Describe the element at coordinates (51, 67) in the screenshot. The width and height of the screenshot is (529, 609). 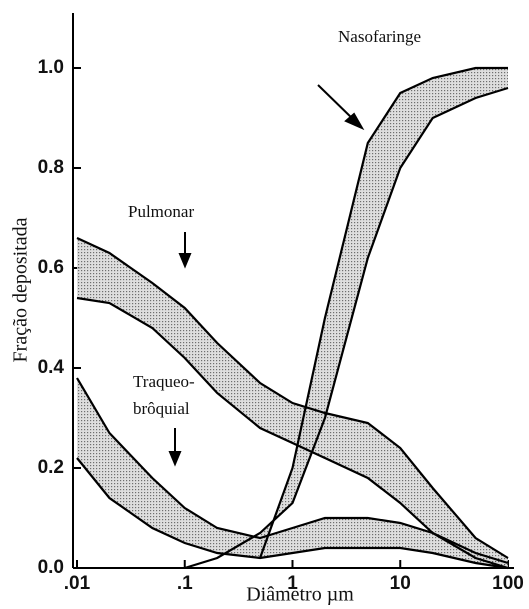
I see `y-tick-label: 1.0` at that location.